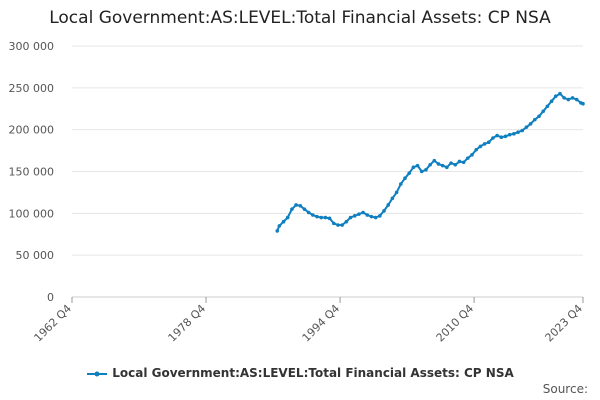 This screenshot has height=400, width=600. Describe the element at coordinates (564, 323) in the screenshot. I see `x-tick-label: 2023 Q4` at that location.